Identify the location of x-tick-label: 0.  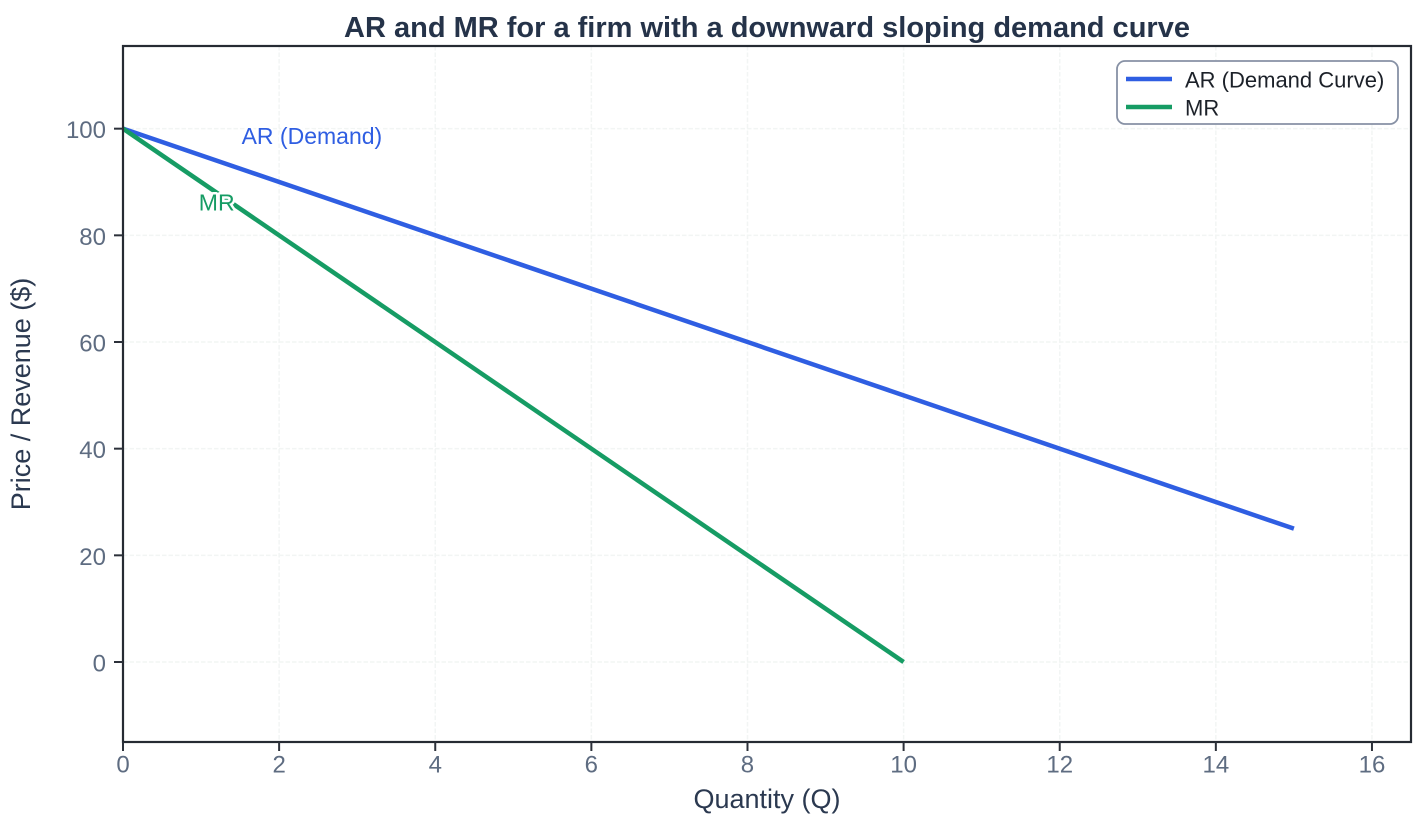
(122, 765).